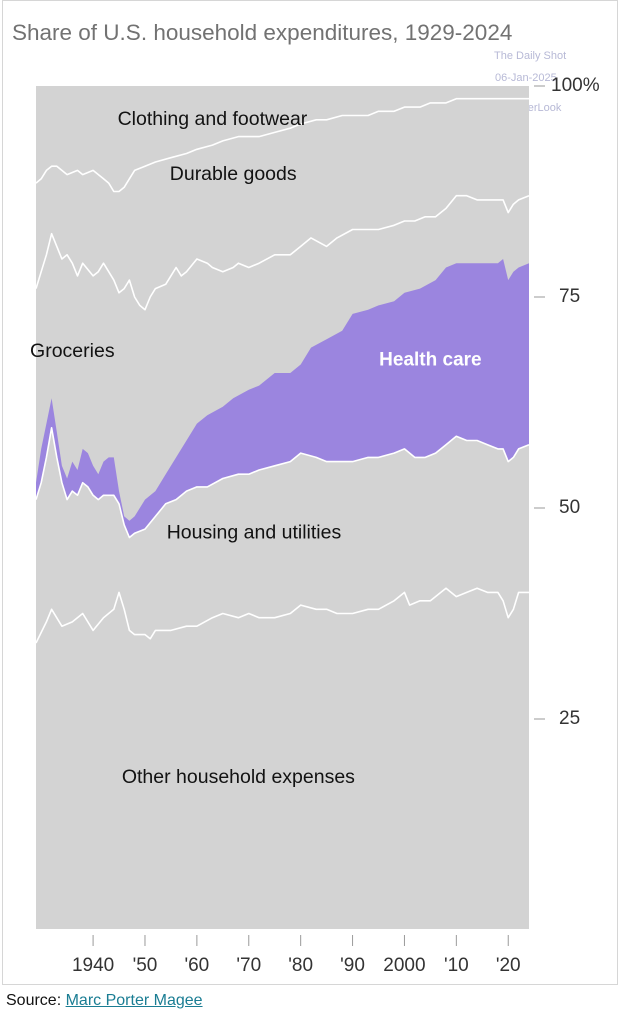 This screenshot has height=1024, width=634. I want to click on x-tick-label-1970: '70, so click(248, 965).